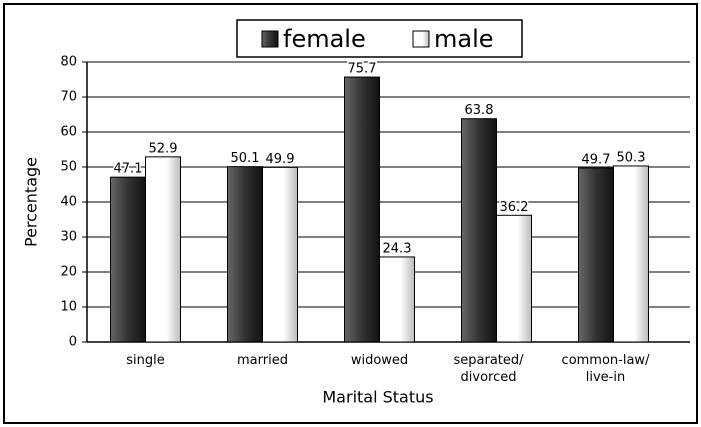 The width and height of the screenshot is (701, 427). I want to click on x-tick-label-line: widowed, so click(379, 360).